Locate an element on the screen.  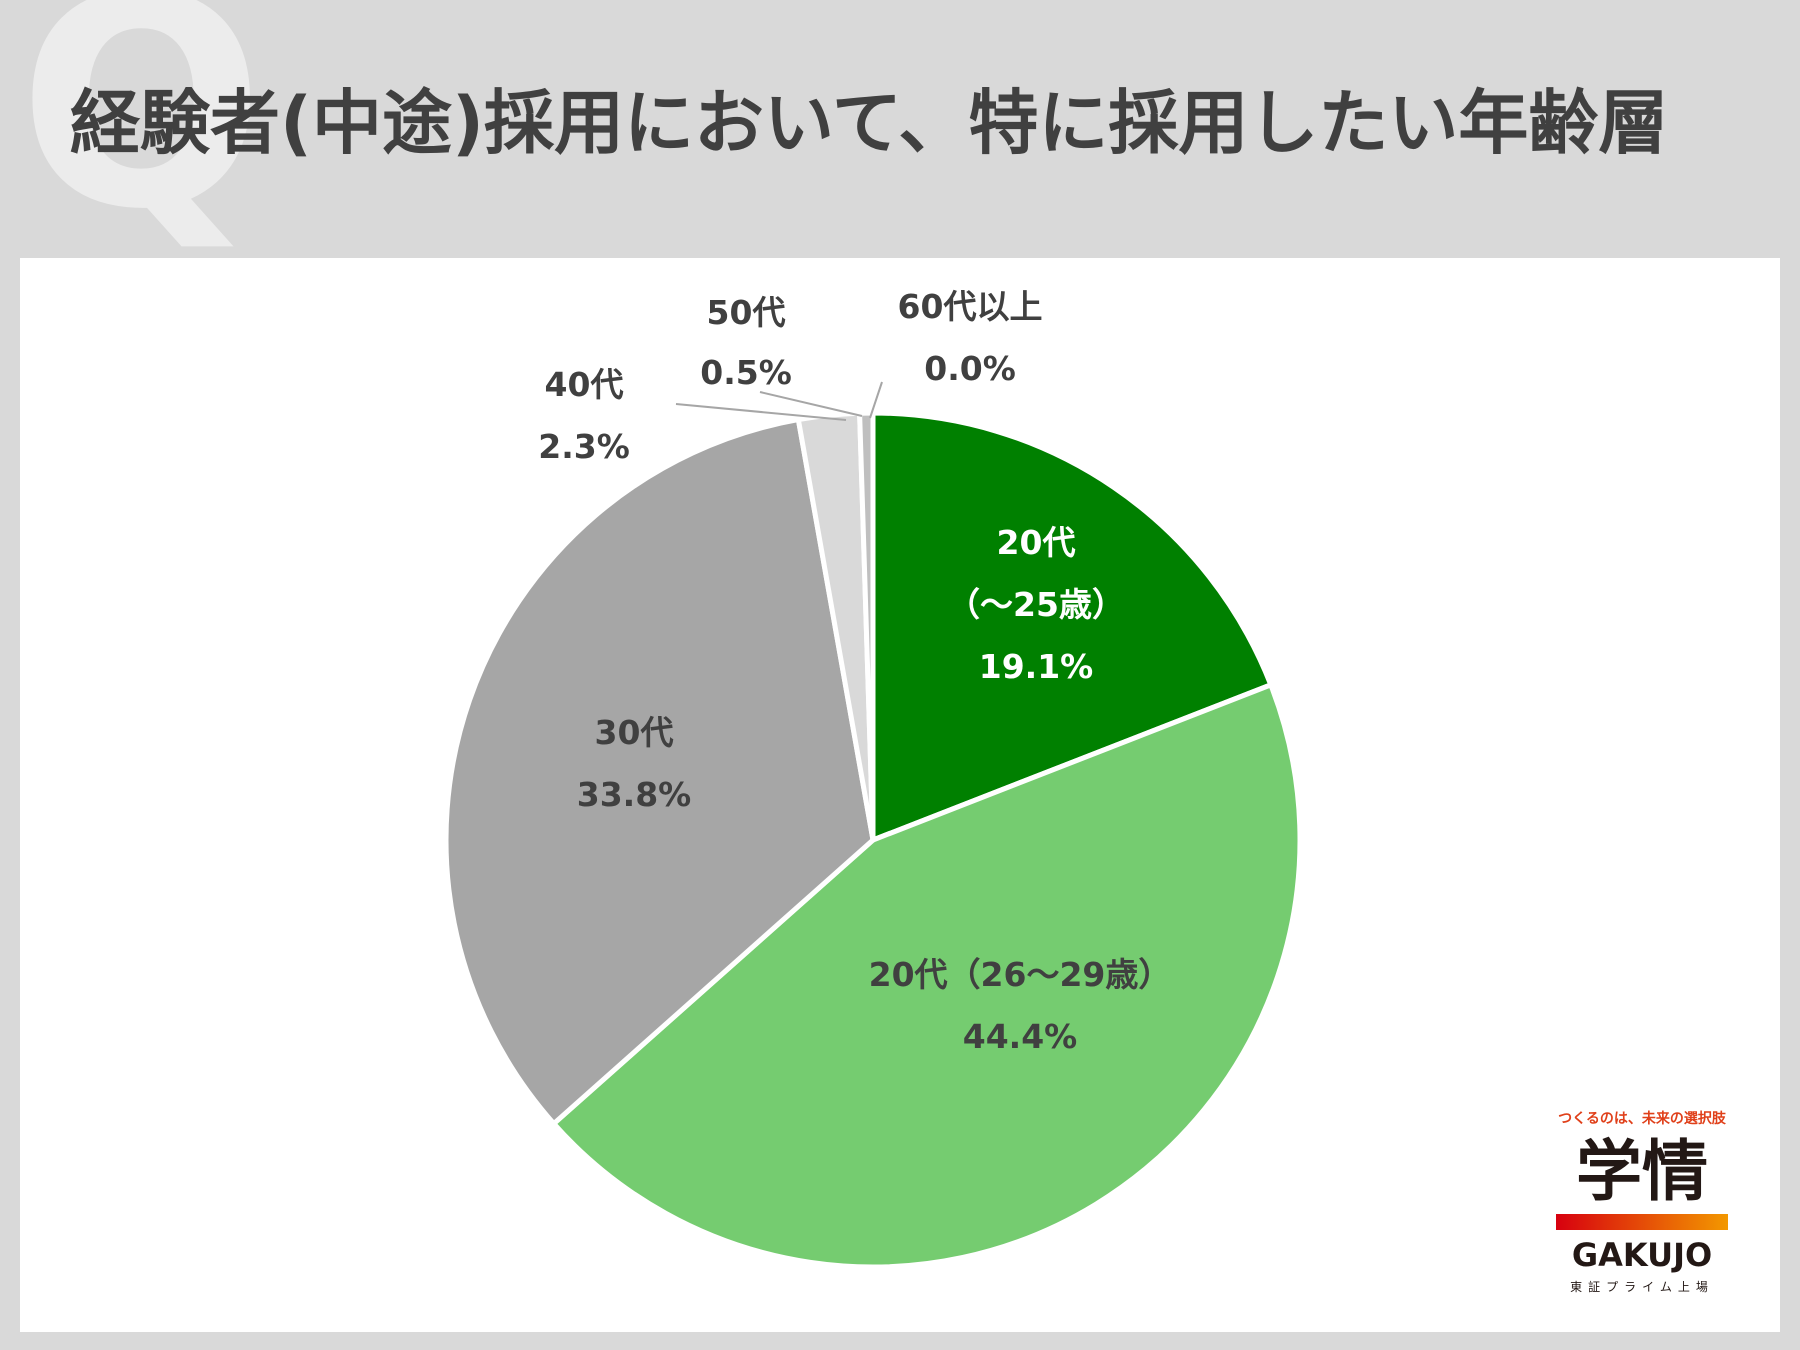
slice-6-leader-line is located at coordinates (876, 400).